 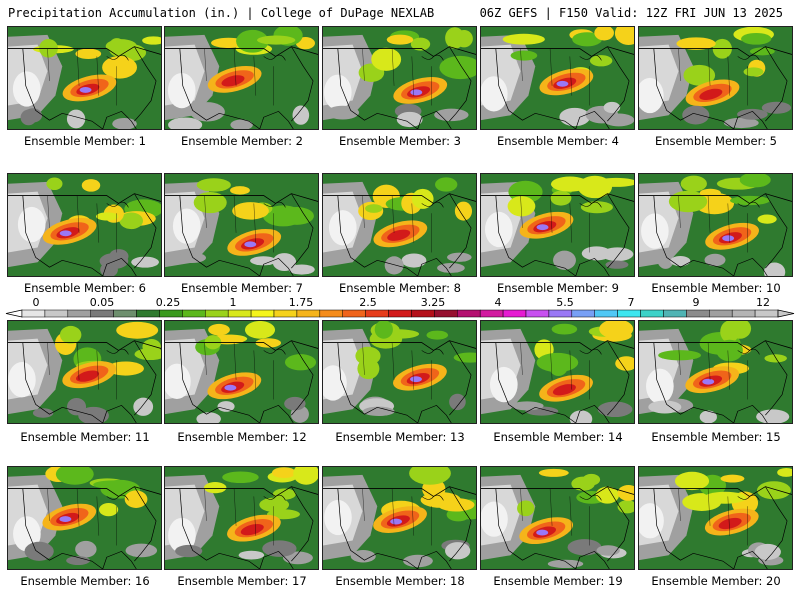 I want to click on ensemble-member-label: Ensemble Member: 3, so click(x=400, y=141).